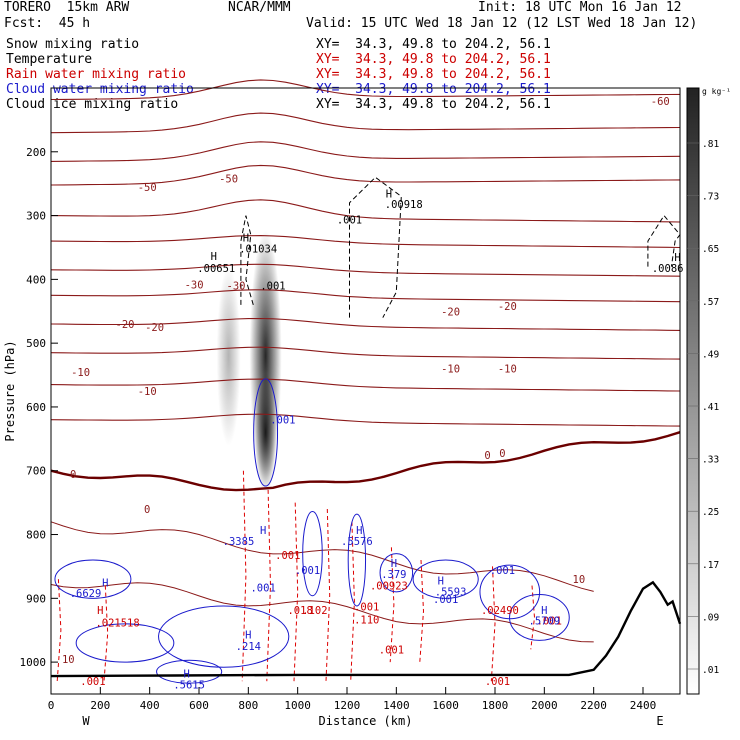  What do you see at coordinates (51, 705) in the screenshot?
I see `x-tick-label: 0` at bounding box center [51, 705].